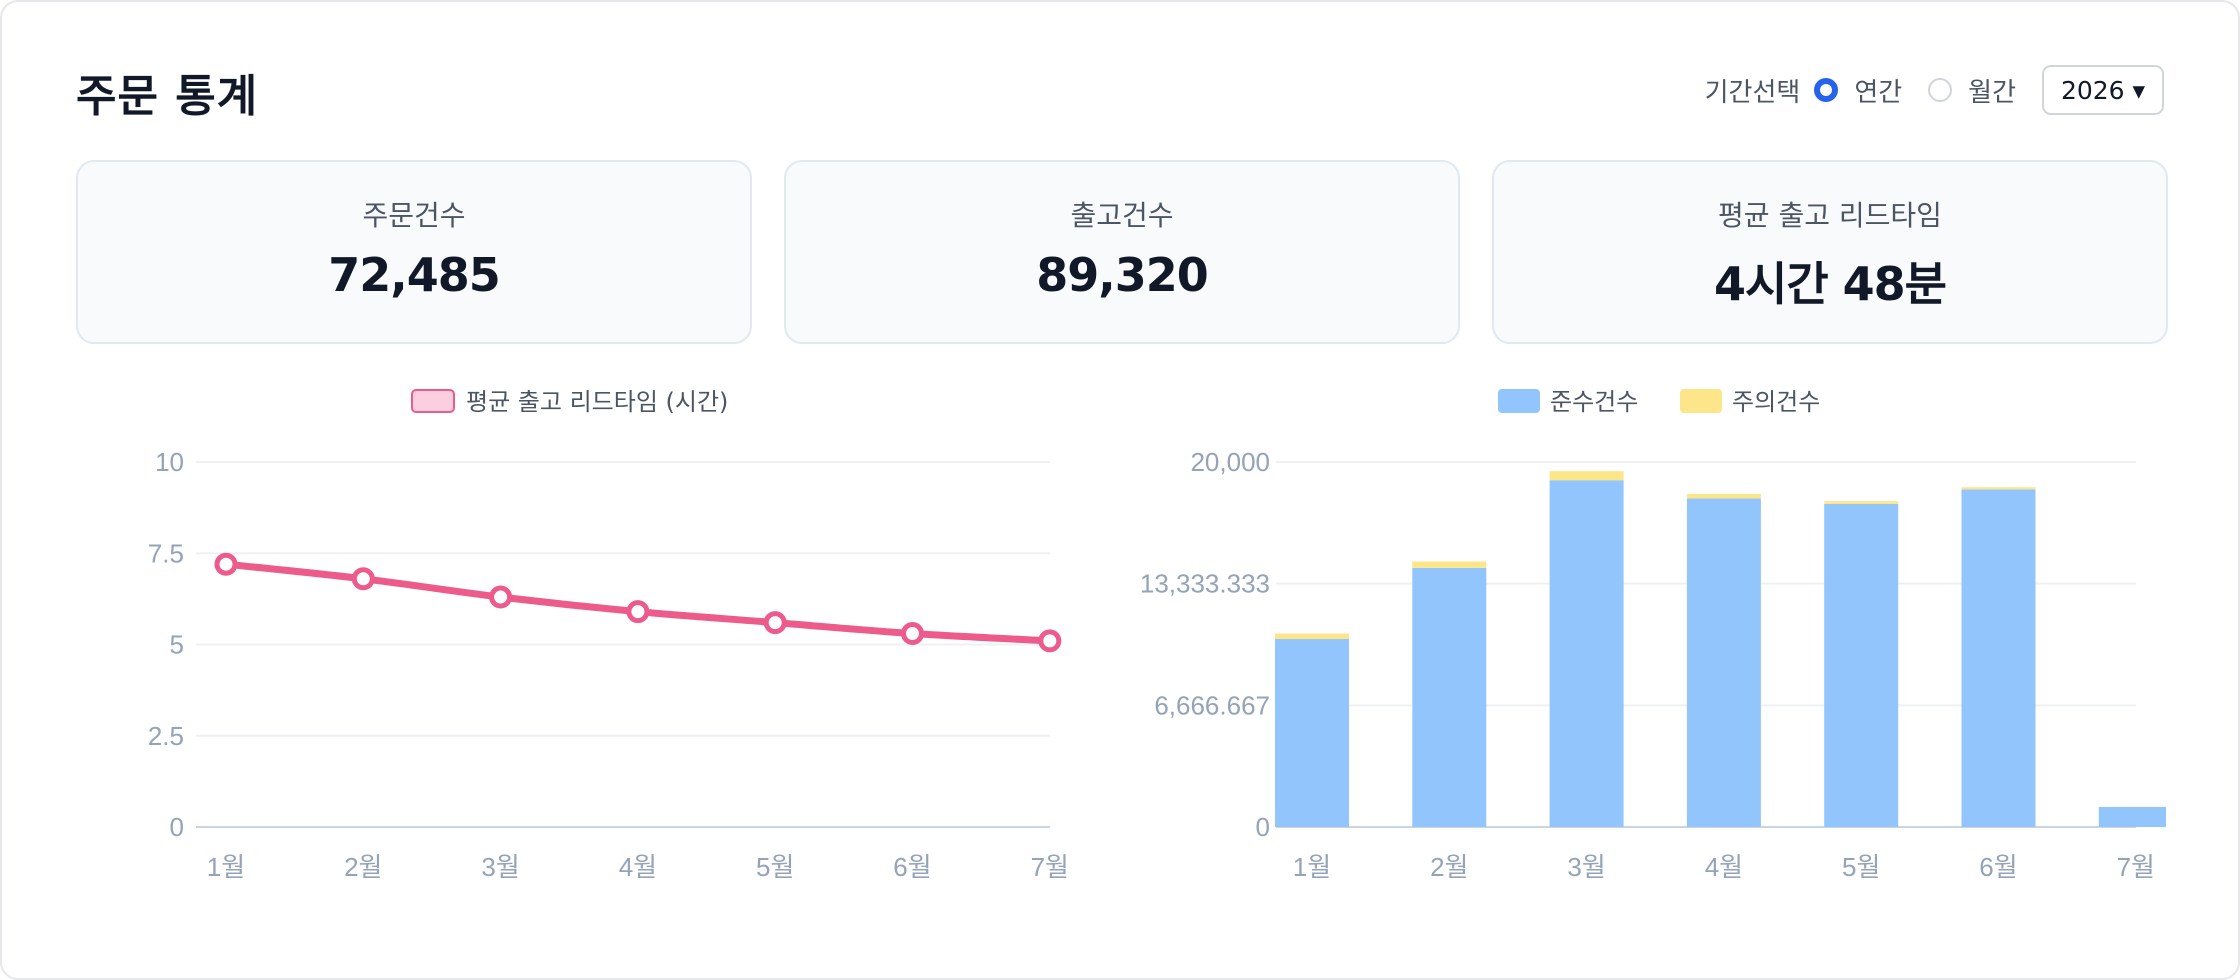  Describe the element at coordinates (167, 96) in the screenshot. I see `page-title: 주문 통계` at that location.